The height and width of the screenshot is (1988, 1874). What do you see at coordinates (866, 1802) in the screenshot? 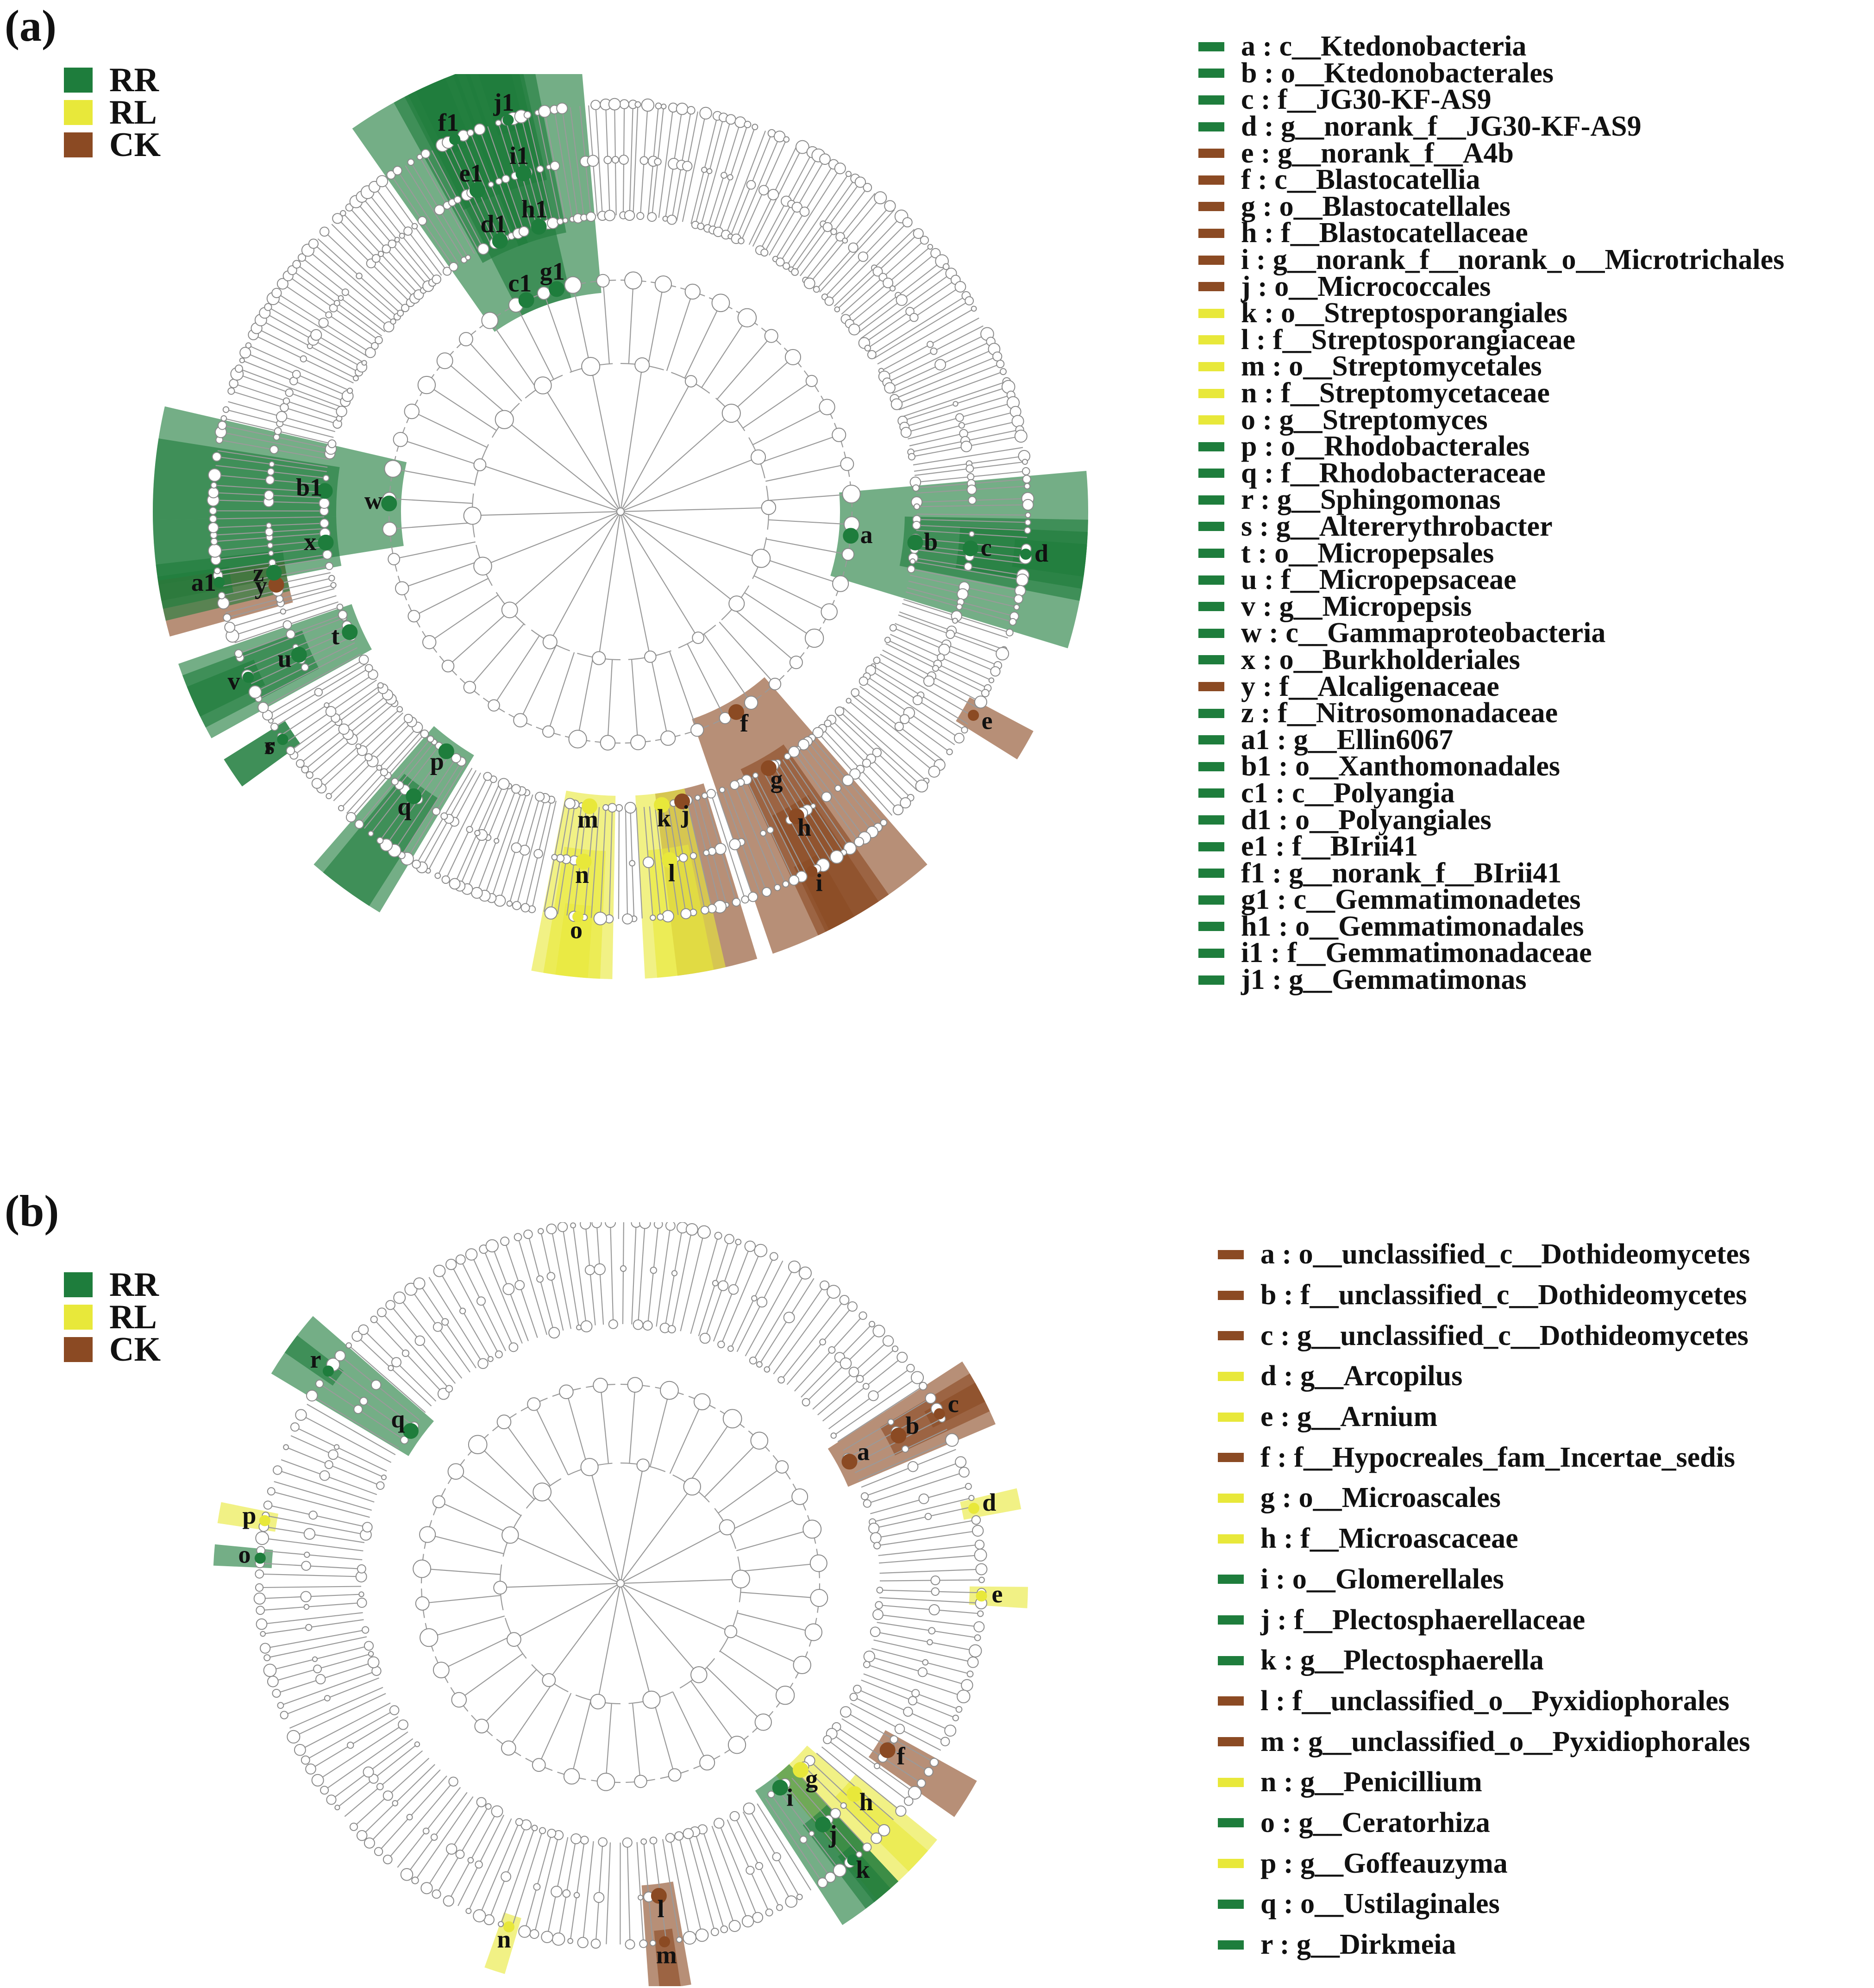
I see `taxon-label-h: h` at bounding box center [866, 1802].